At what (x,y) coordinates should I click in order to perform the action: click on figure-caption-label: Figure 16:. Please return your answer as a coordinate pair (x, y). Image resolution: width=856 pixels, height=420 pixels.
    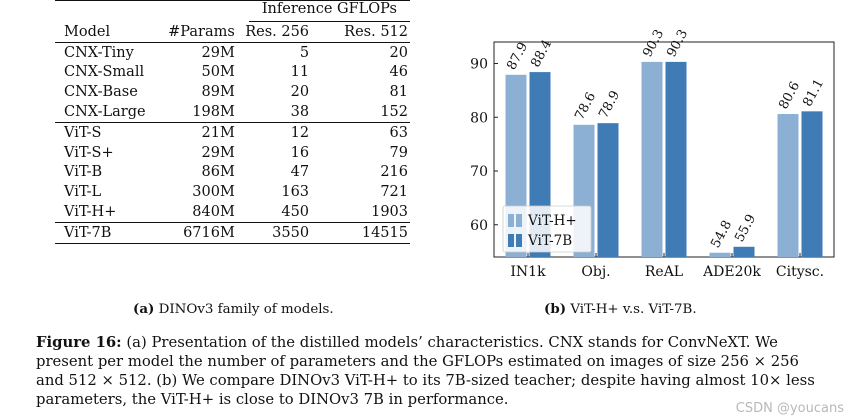
    Looking at the image, I should click on (79, 342).